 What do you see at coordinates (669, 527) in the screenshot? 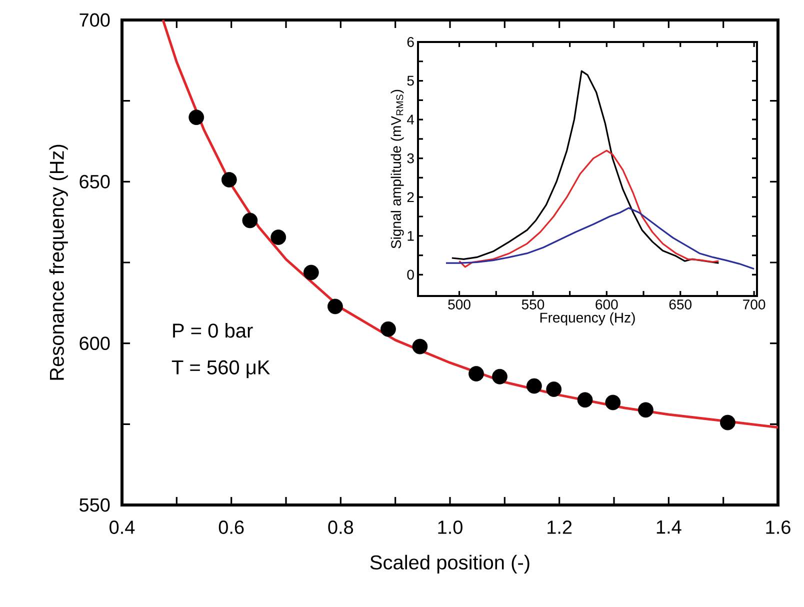
I see `x-tick-label: 1.4` at bounding box center [669, 527].